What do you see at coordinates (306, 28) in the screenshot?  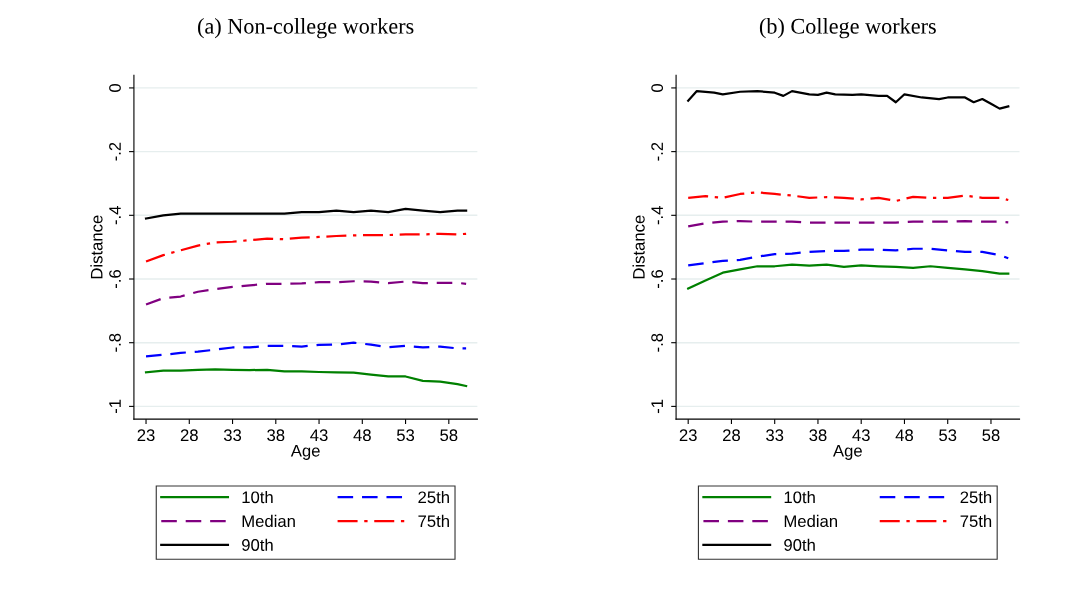 I see `chart-title: (a) Non-college workers` at bounding box center [306, 28].